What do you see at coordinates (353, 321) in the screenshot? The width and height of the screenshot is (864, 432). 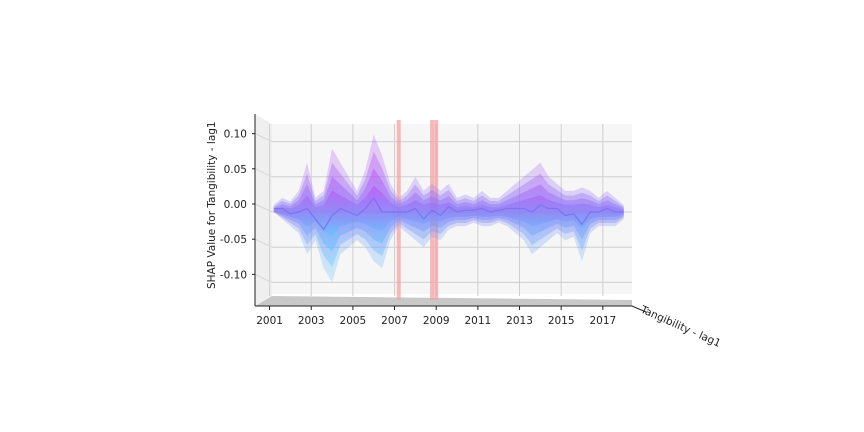 I see `x-tick-label: 2005` at bounding box center [353, 321].